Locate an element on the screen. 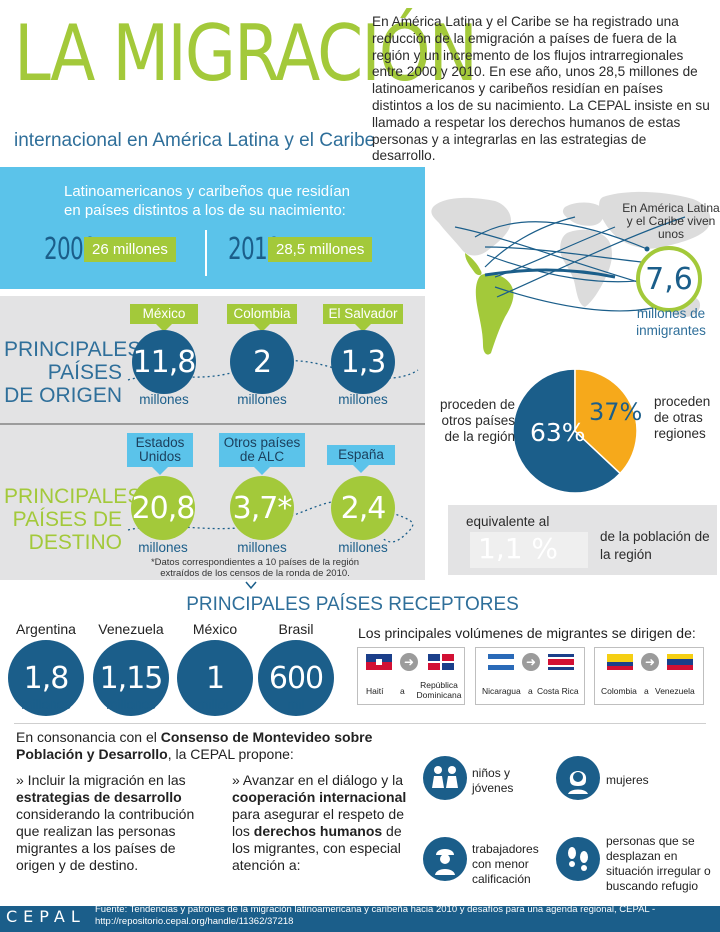  origin-value: 11,8 is located at coordinates (164, 362).